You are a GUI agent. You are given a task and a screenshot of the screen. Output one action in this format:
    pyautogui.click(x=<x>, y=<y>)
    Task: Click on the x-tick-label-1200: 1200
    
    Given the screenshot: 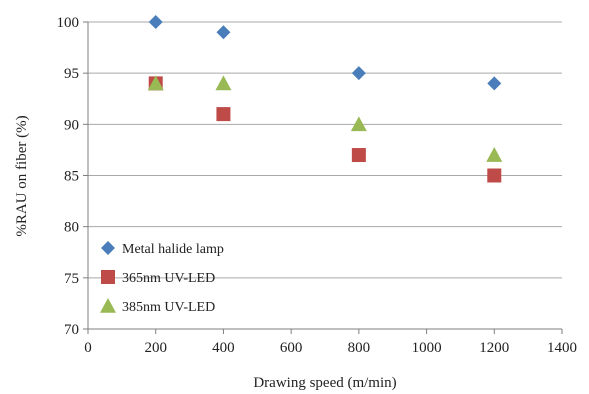 What is the action you would take?
    pyautogui.click(x=494, y=348)
    